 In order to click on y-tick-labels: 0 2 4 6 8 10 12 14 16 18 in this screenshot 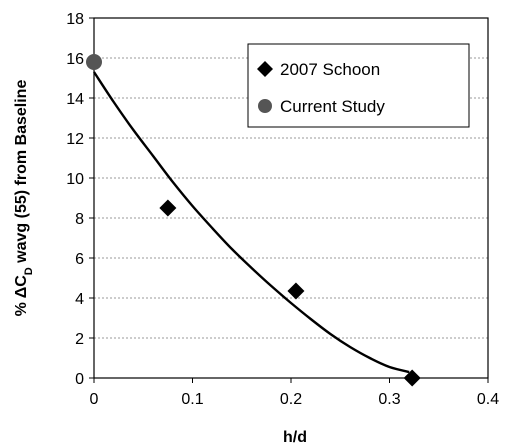, I will do `click(80, 199)`.